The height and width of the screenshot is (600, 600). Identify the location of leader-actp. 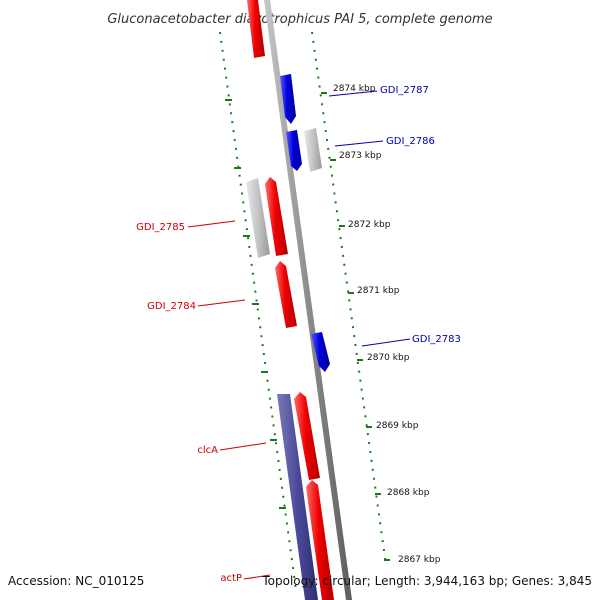
(257, 577).